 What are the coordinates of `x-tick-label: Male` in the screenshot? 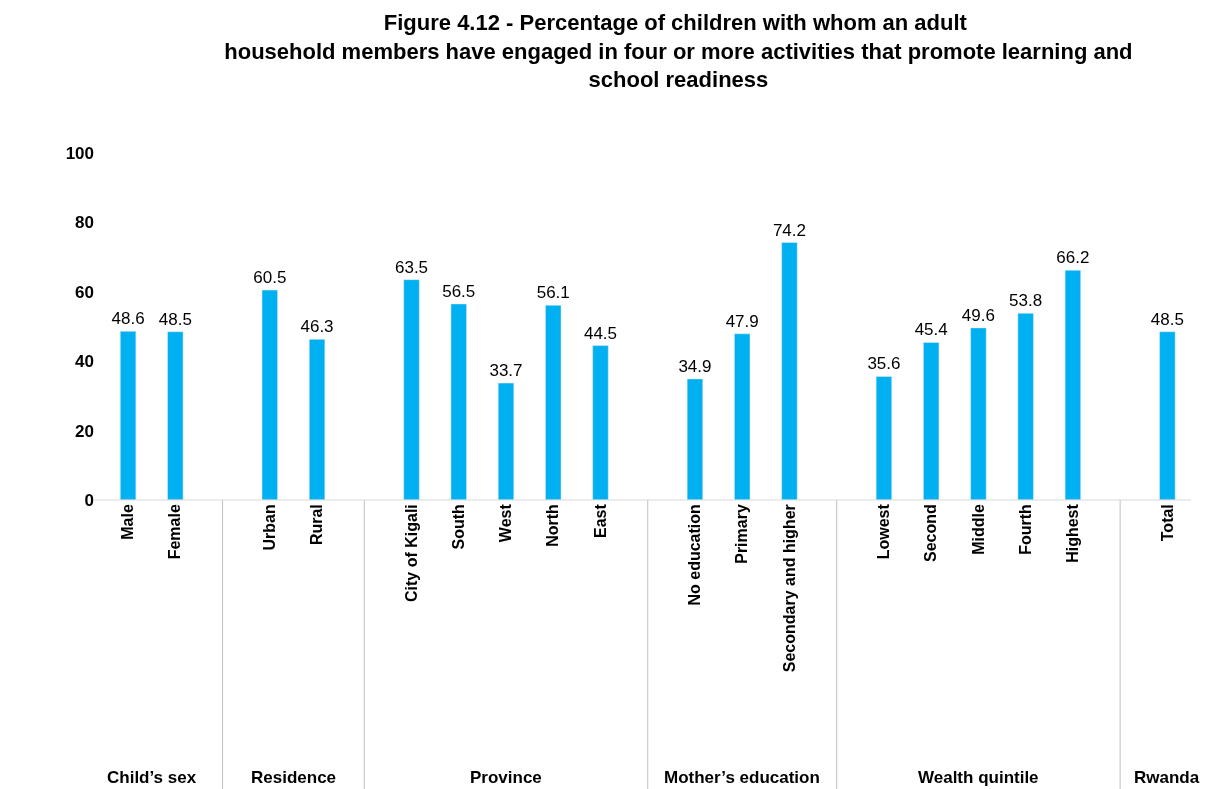 It's located at (128, 522).